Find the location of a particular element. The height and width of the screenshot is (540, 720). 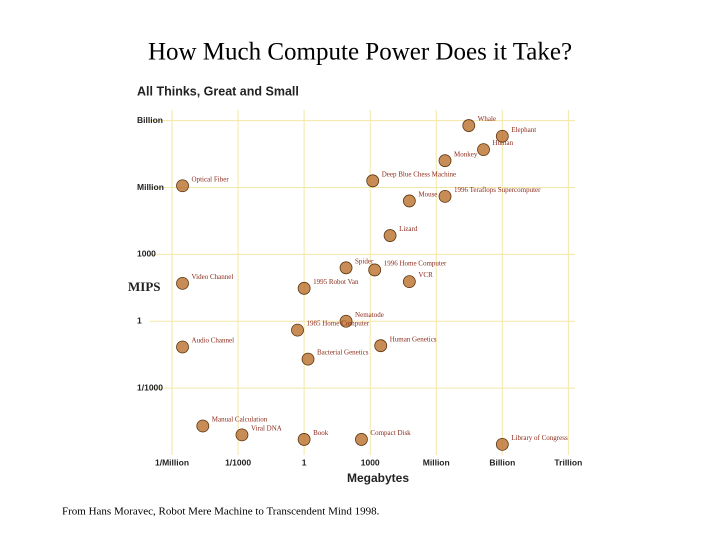

point-label: Whale is located at coordinates (487, 119).